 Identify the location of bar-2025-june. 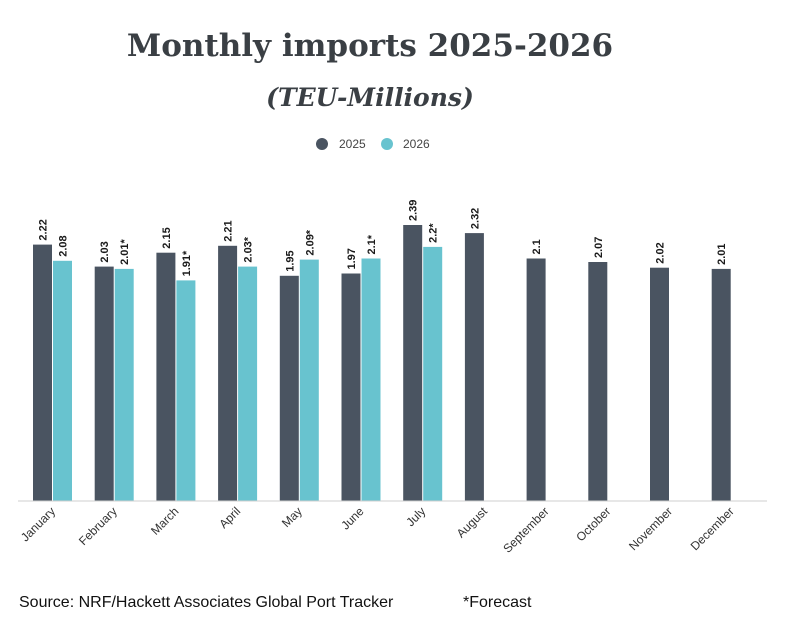
(351, 387).